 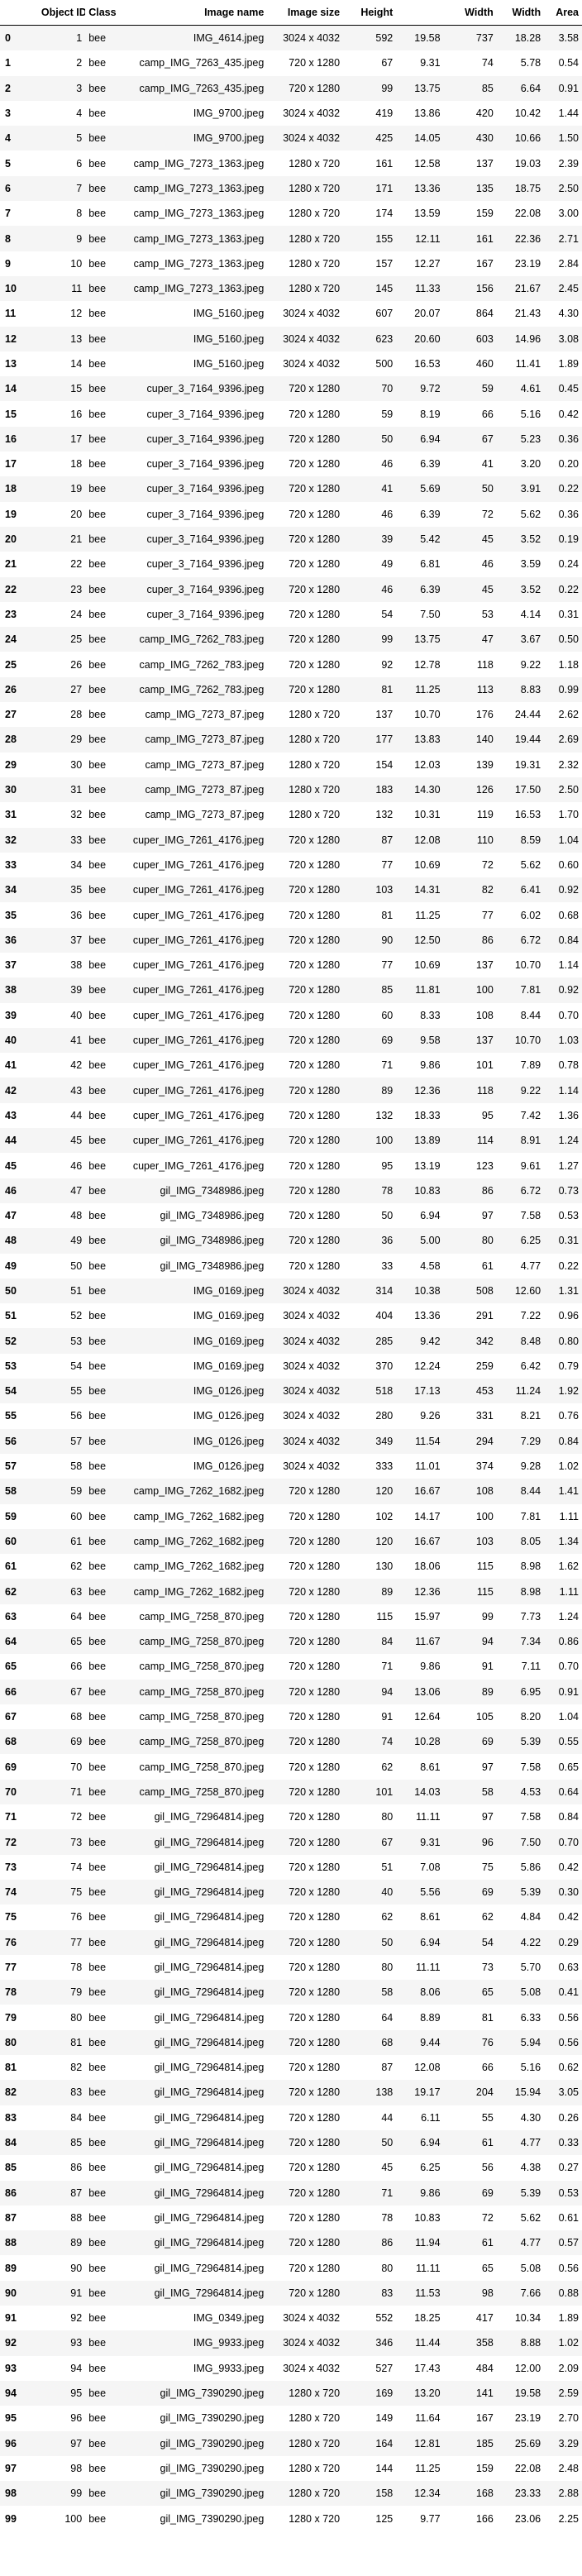 I want to click on cell-area: 1.34, so click(x=563, y=1541).